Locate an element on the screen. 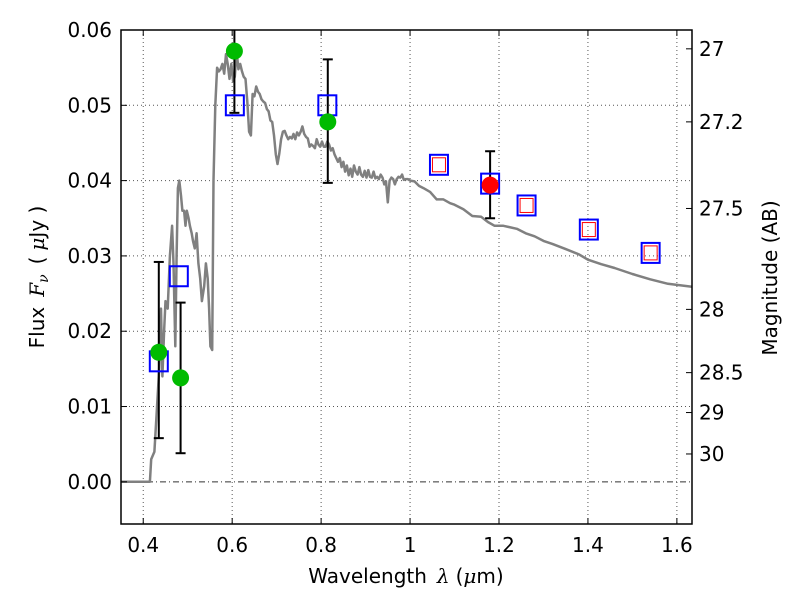  x-tick-label: 0.8 is located at coordinates (321, 545).